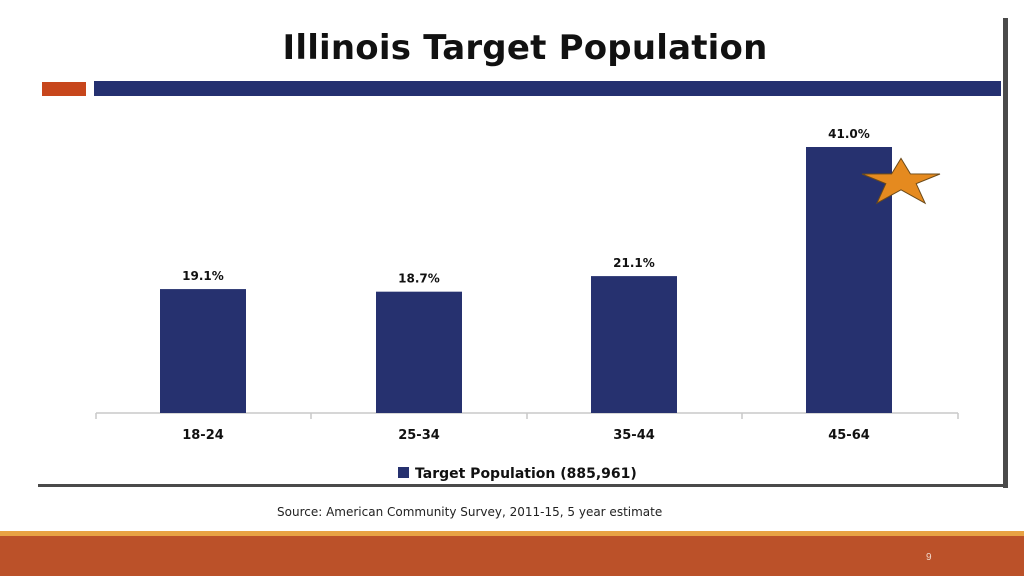 The height and width of the screenshot is (576, 1024). I want to click on legend-swatch, so click(403, 472).